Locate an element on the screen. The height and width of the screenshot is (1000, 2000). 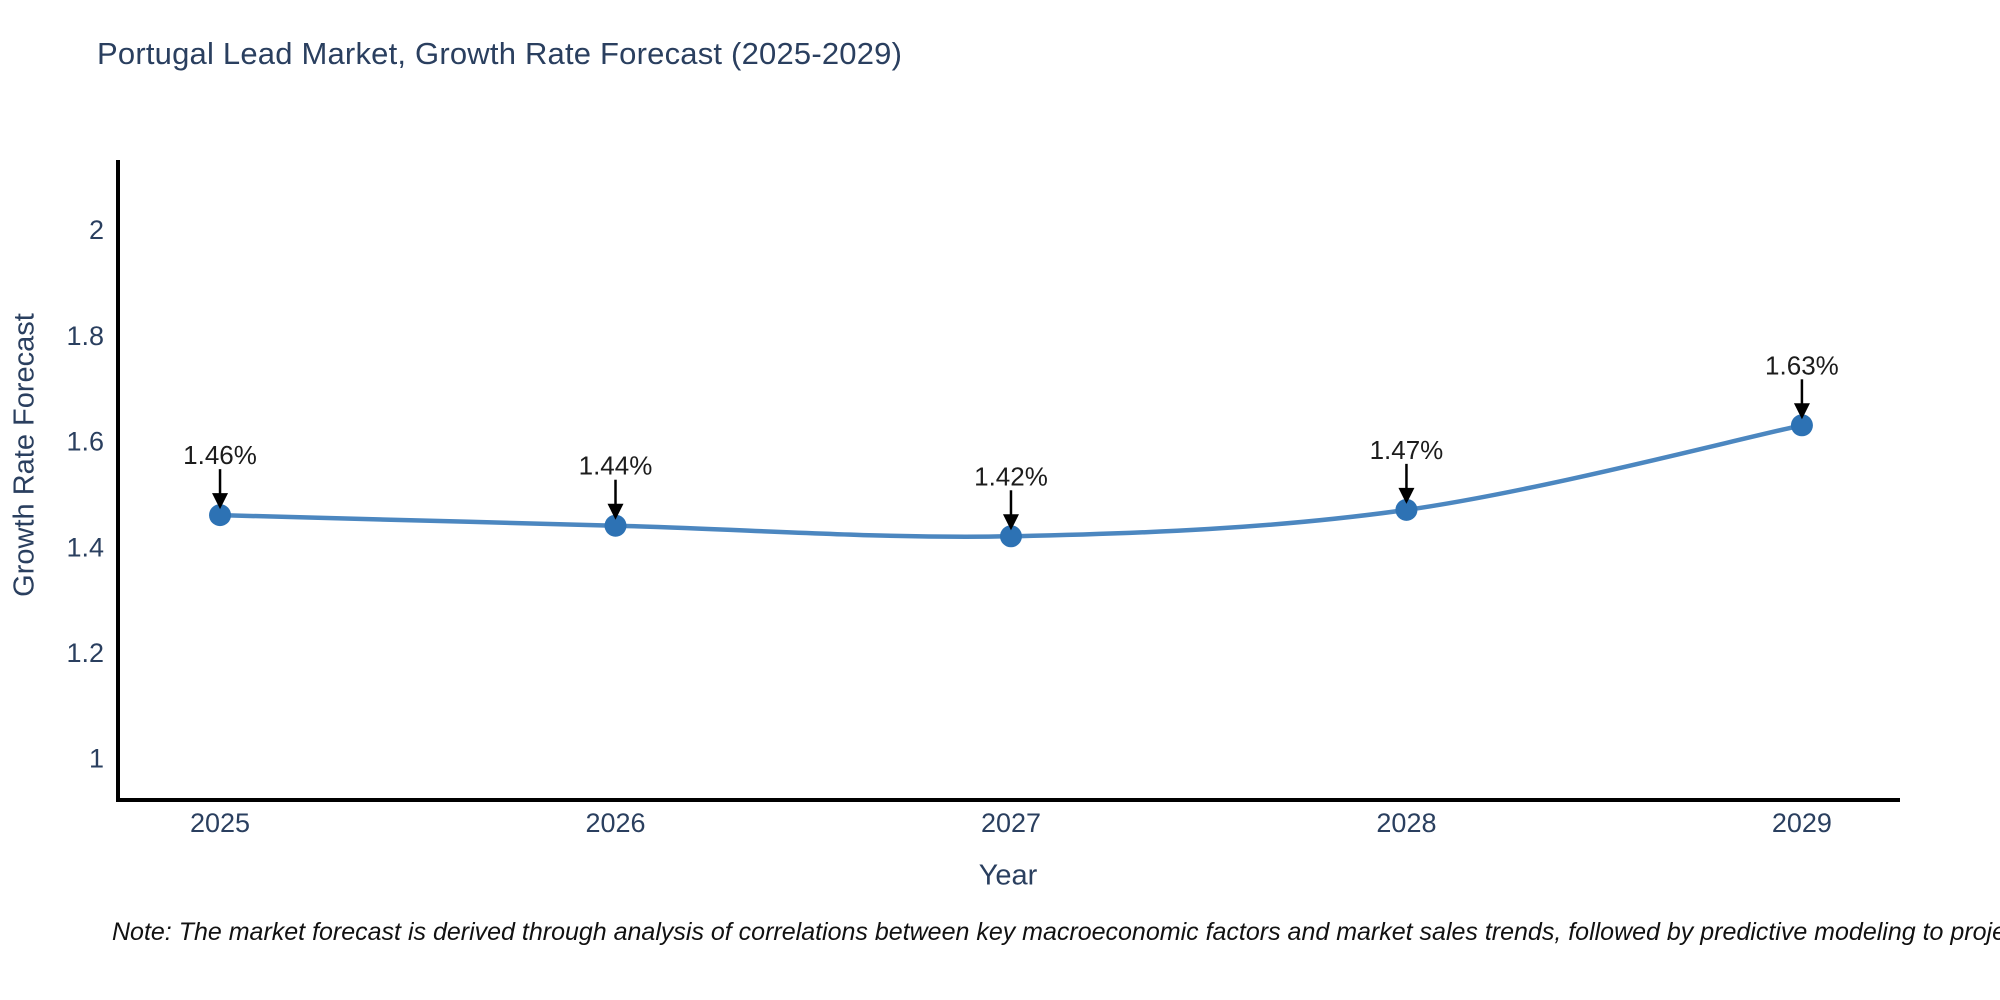
y-tick-label: 2 is located at coordinates (96, 230).